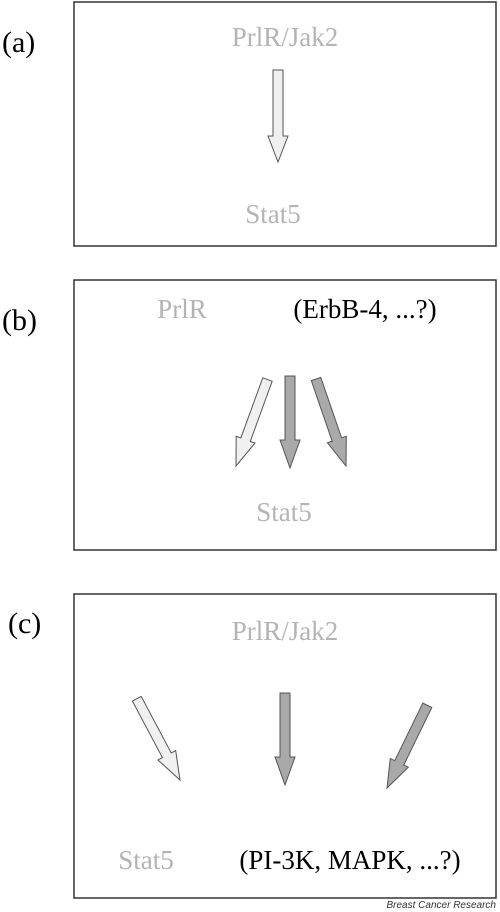  Describe the element at coordinates (349, 860) in the screenshot. I see `panel-c-other-node: (PI-3K, MAPK, ...?)` at that location.